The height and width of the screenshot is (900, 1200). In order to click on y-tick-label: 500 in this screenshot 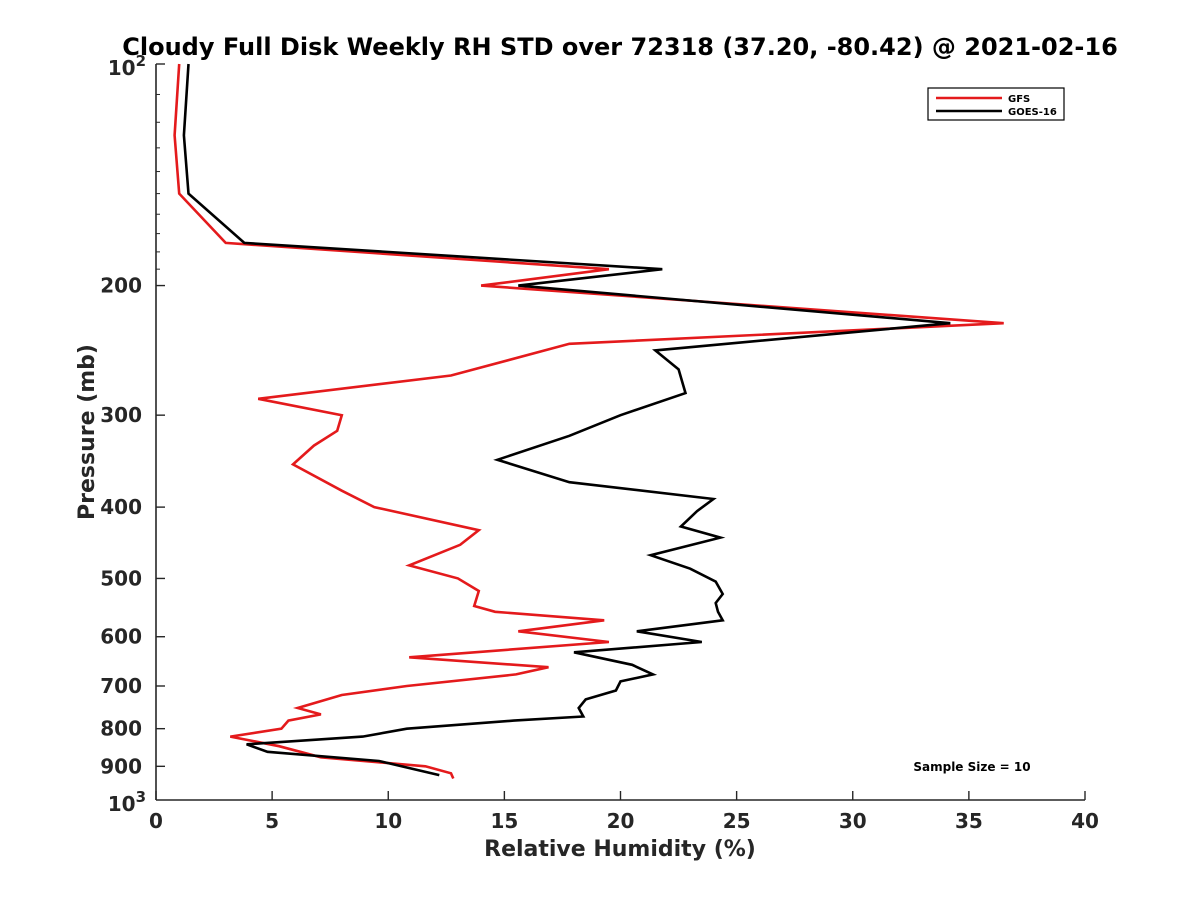, I will do `click(121, 578)`.